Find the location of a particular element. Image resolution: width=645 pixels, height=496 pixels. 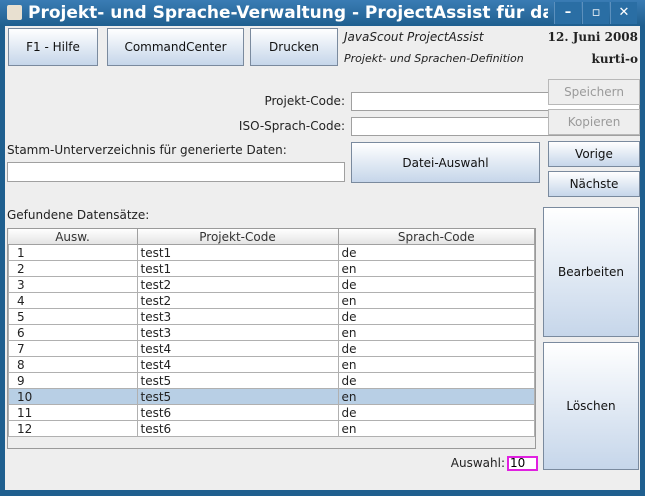

app-name: JavaScout ProjectAssist is located at coordinates (414, 37).